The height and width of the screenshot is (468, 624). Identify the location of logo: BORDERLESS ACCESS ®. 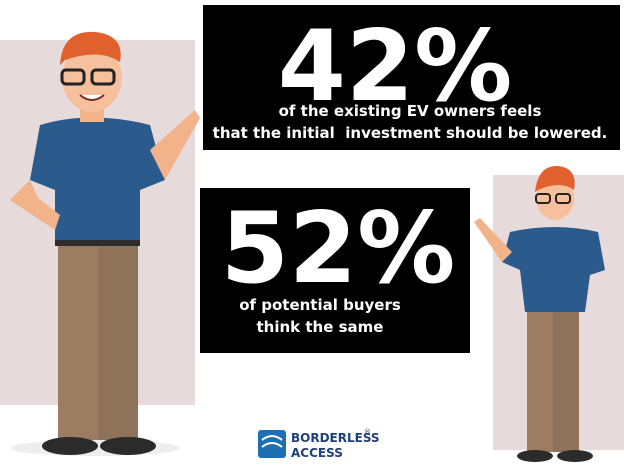
(319, 444).